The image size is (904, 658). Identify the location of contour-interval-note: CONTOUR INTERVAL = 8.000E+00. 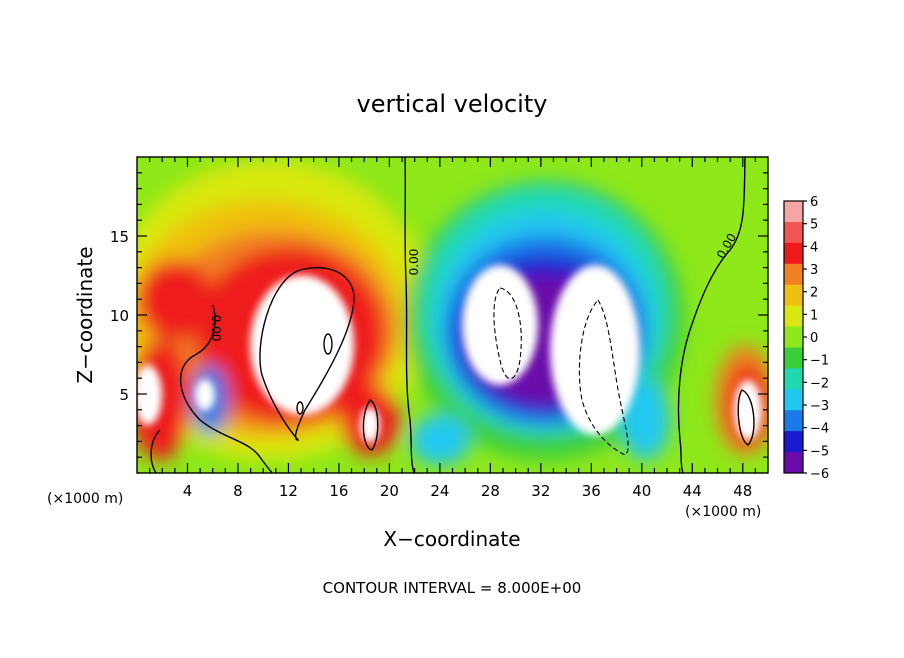
(452, 588).